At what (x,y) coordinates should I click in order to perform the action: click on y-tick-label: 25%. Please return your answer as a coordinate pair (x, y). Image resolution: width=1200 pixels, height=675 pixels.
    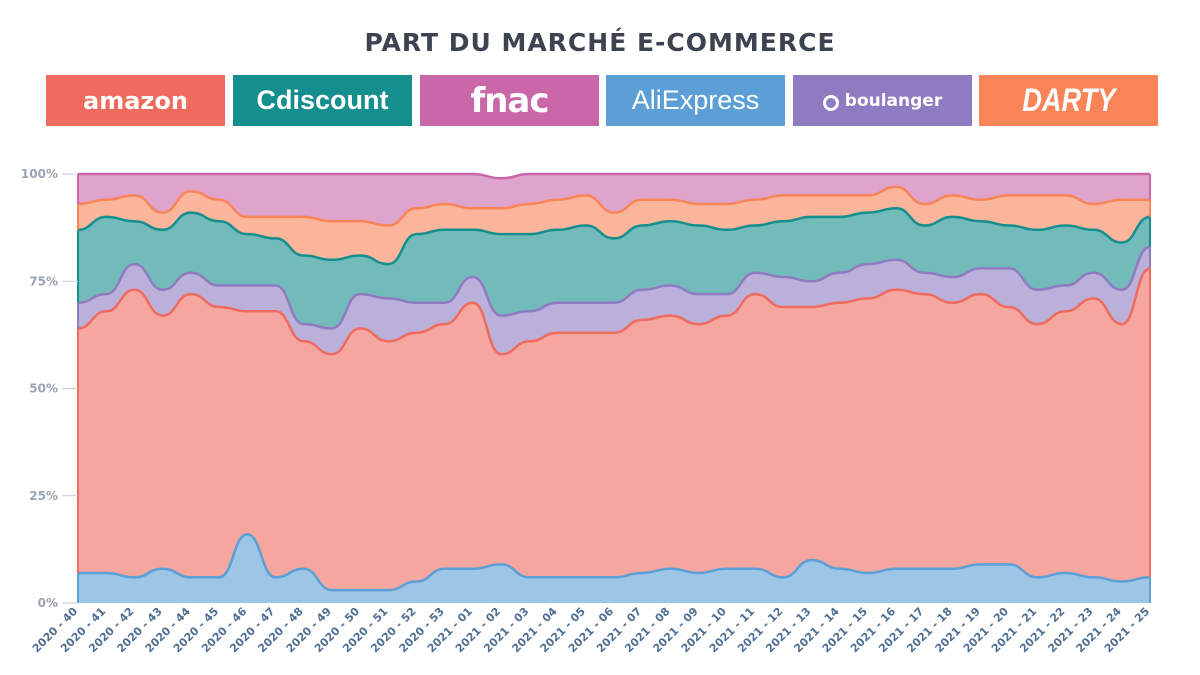
    Looking at the image, I should click on (43, 496).